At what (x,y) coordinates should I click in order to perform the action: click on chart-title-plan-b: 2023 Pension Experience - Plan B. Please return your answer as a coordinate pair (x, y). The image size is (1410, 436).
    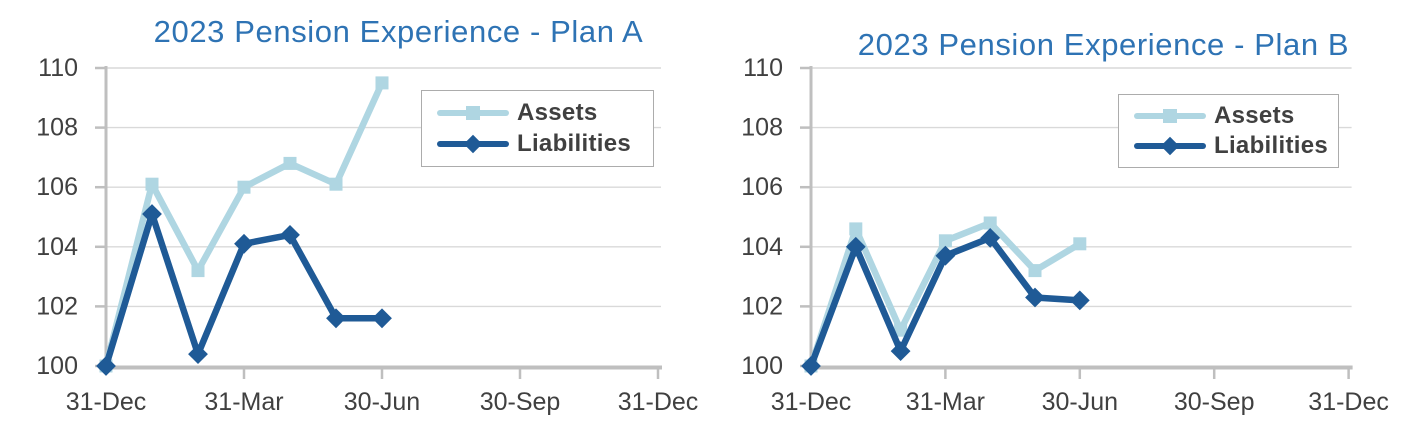
    Looking at the image, I should click on (1103, 44).